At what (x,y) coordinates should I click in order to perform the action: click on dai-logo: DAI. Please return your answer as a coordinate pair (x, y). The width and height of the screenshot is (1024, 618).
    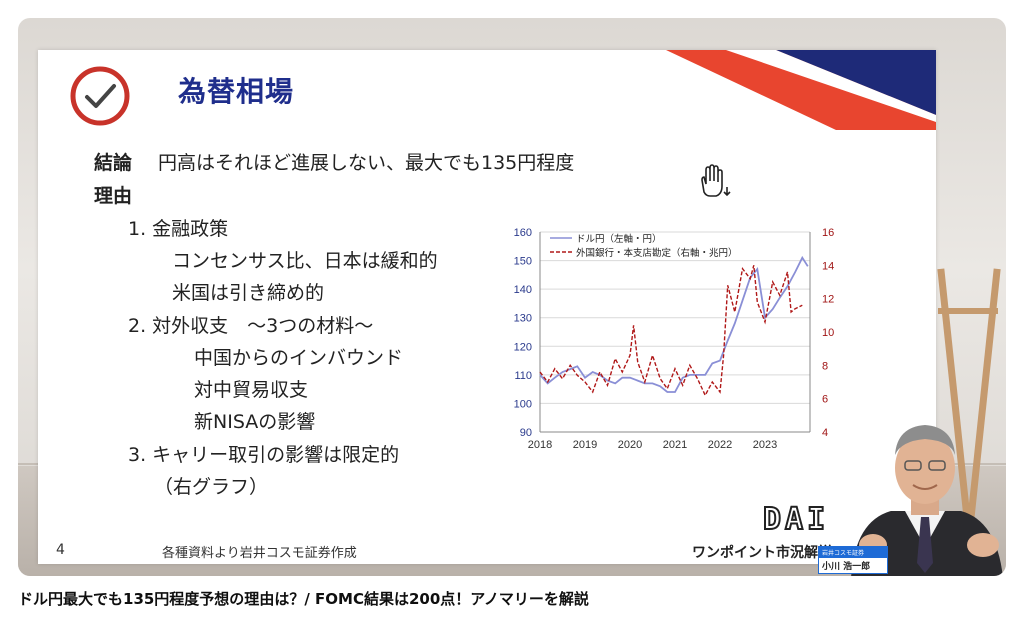
    Looking at the image, I should click on (796, 519).